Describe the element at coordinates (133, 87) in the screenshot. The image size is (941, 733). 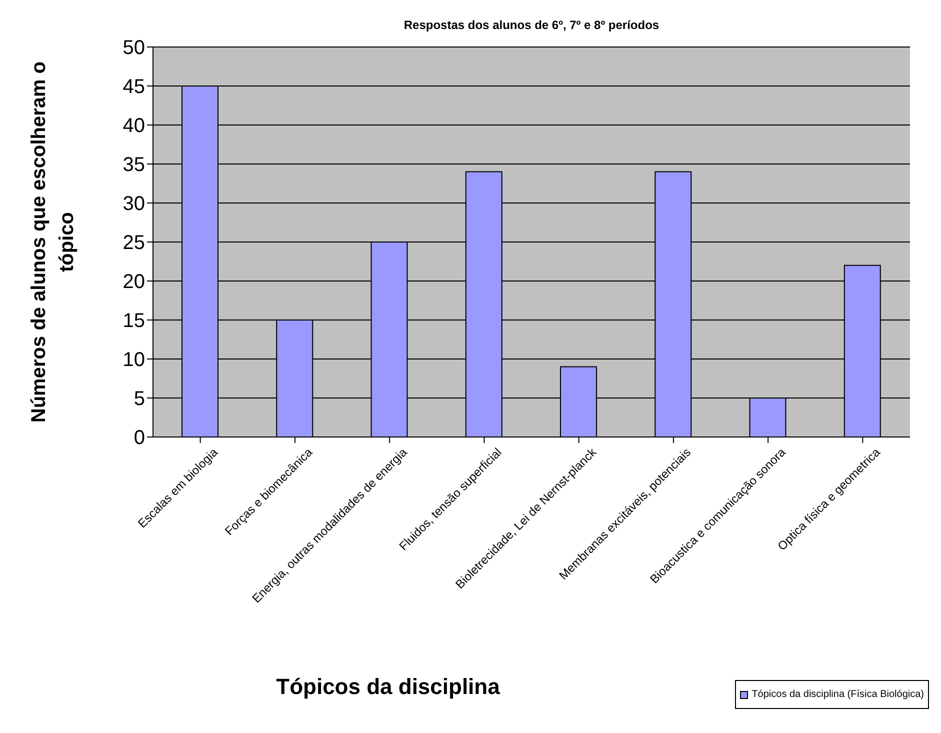
I see `y-tick-label: 45` at that location.